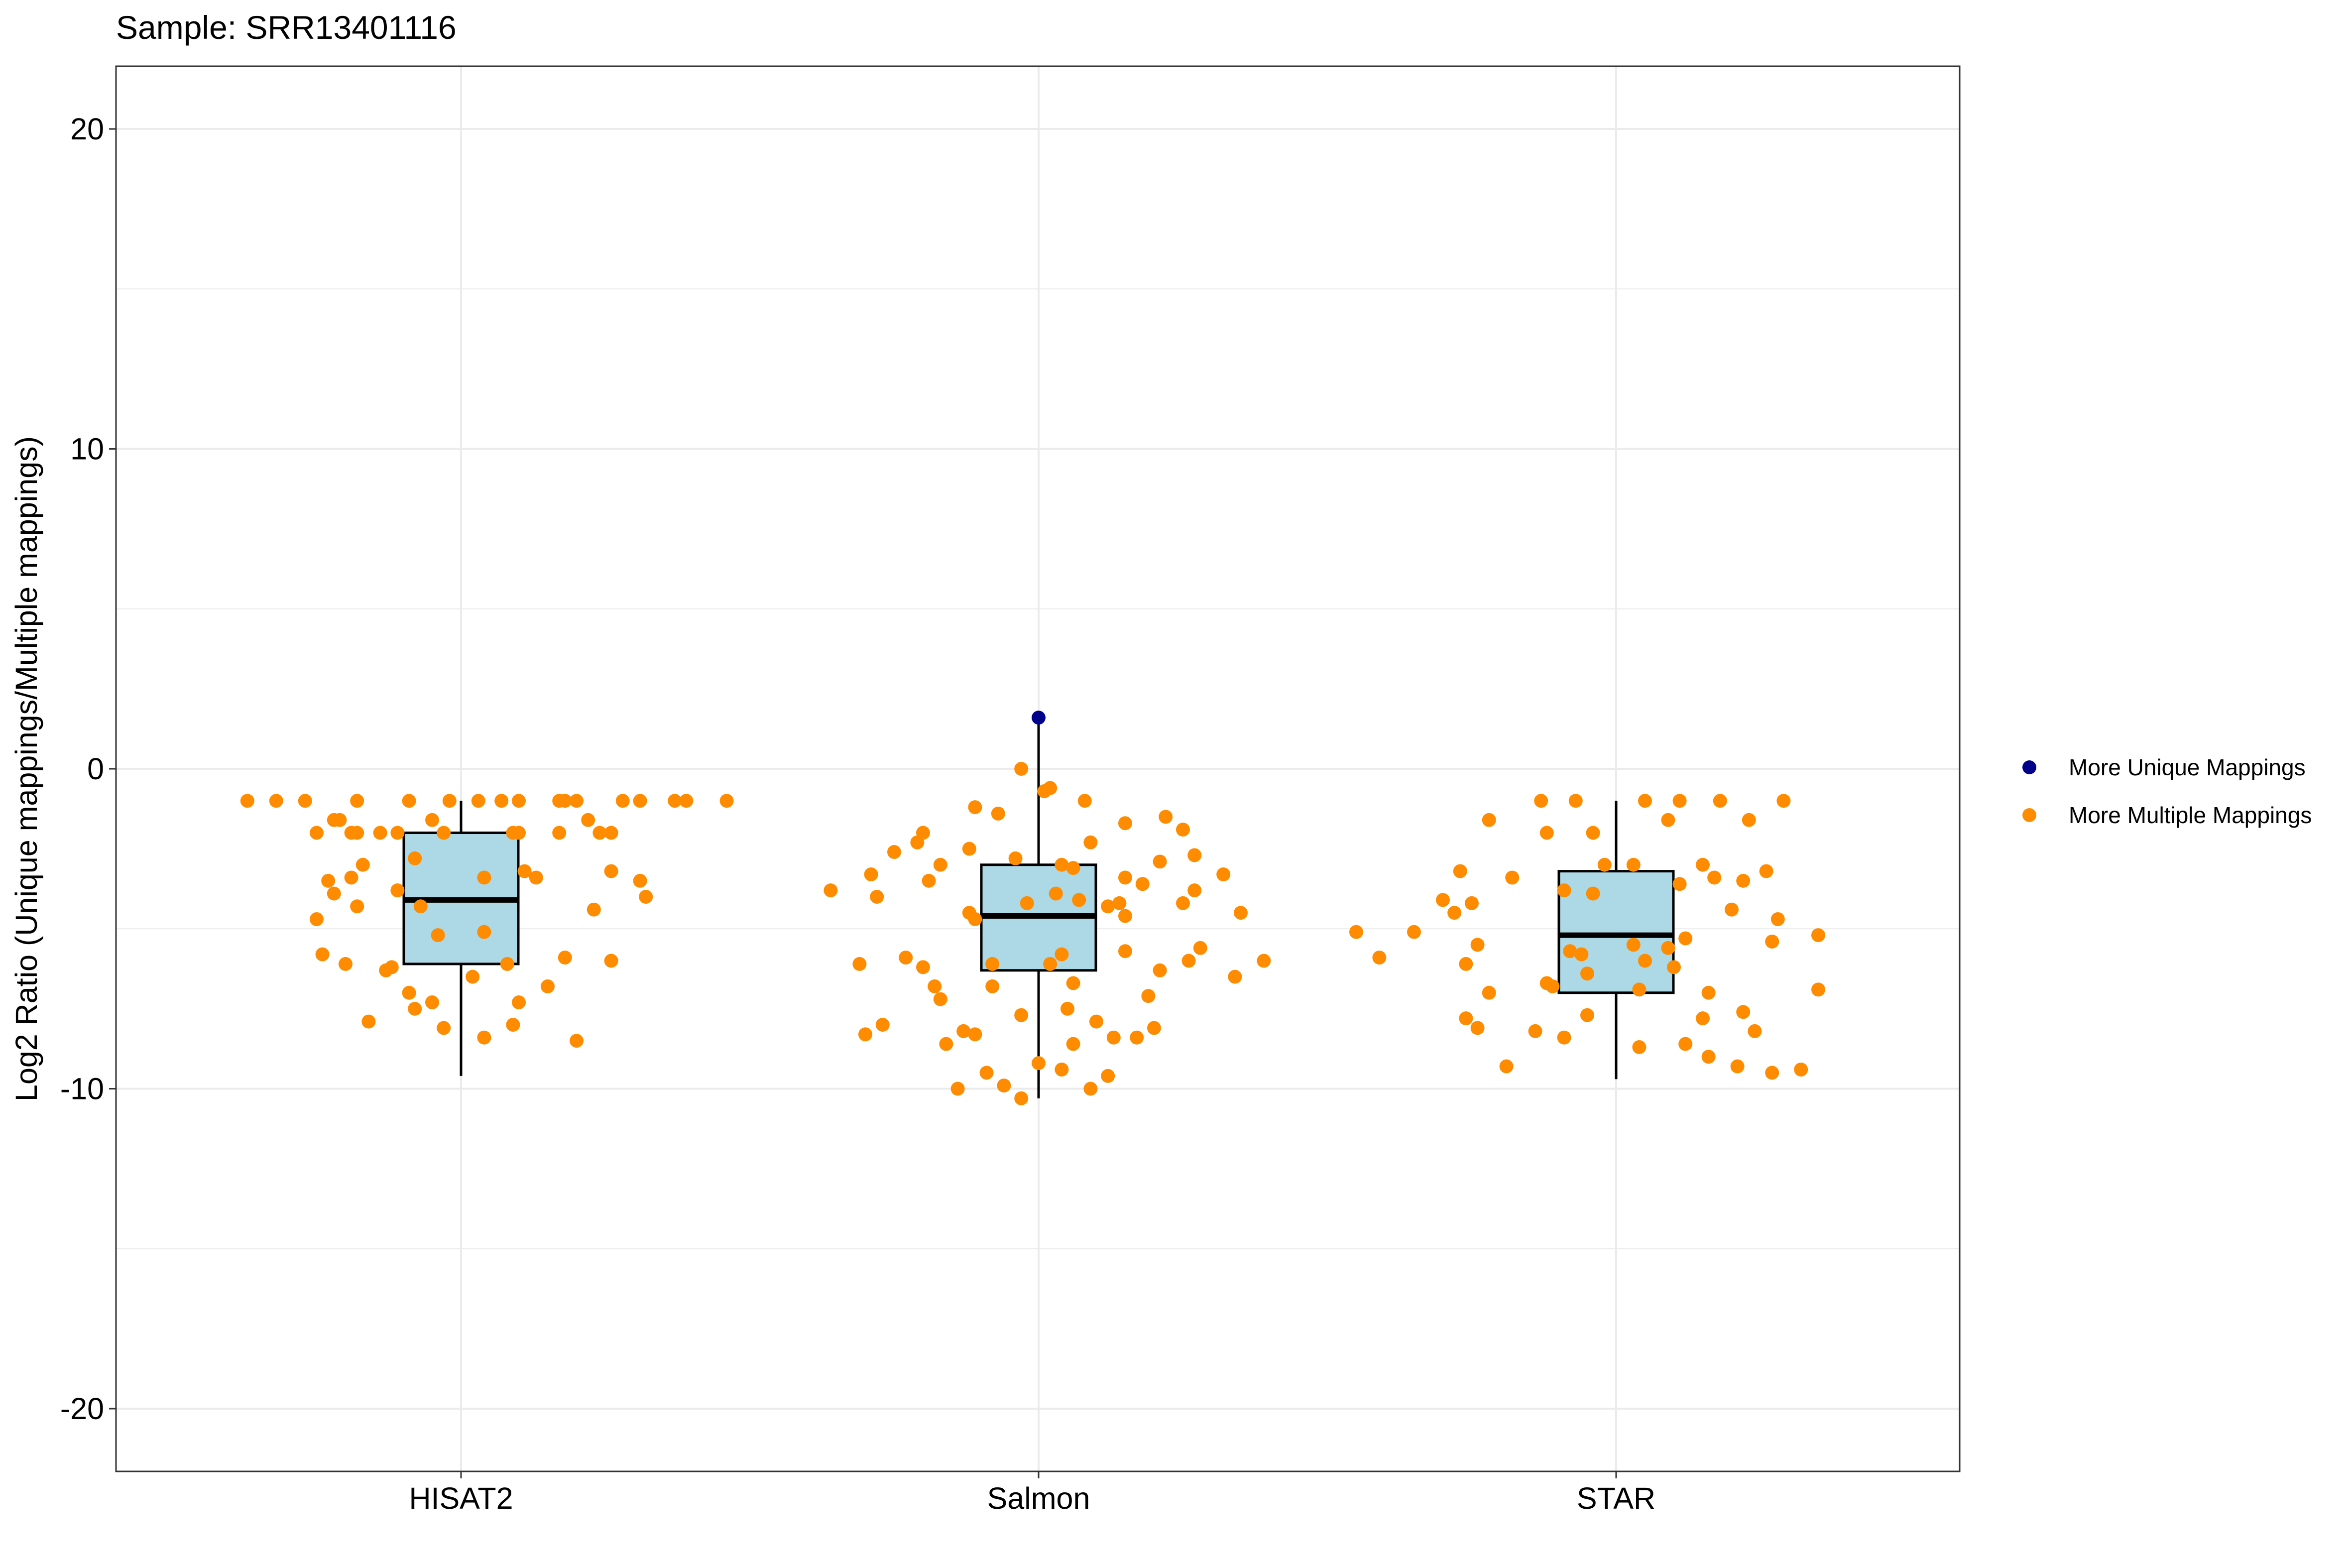 This screenshot has height=1568, width=2352. What do you see at coordinates (82, 1409) in the screenshot?
I see `y-tick-label: -20` at bounding box center [82, 1409].